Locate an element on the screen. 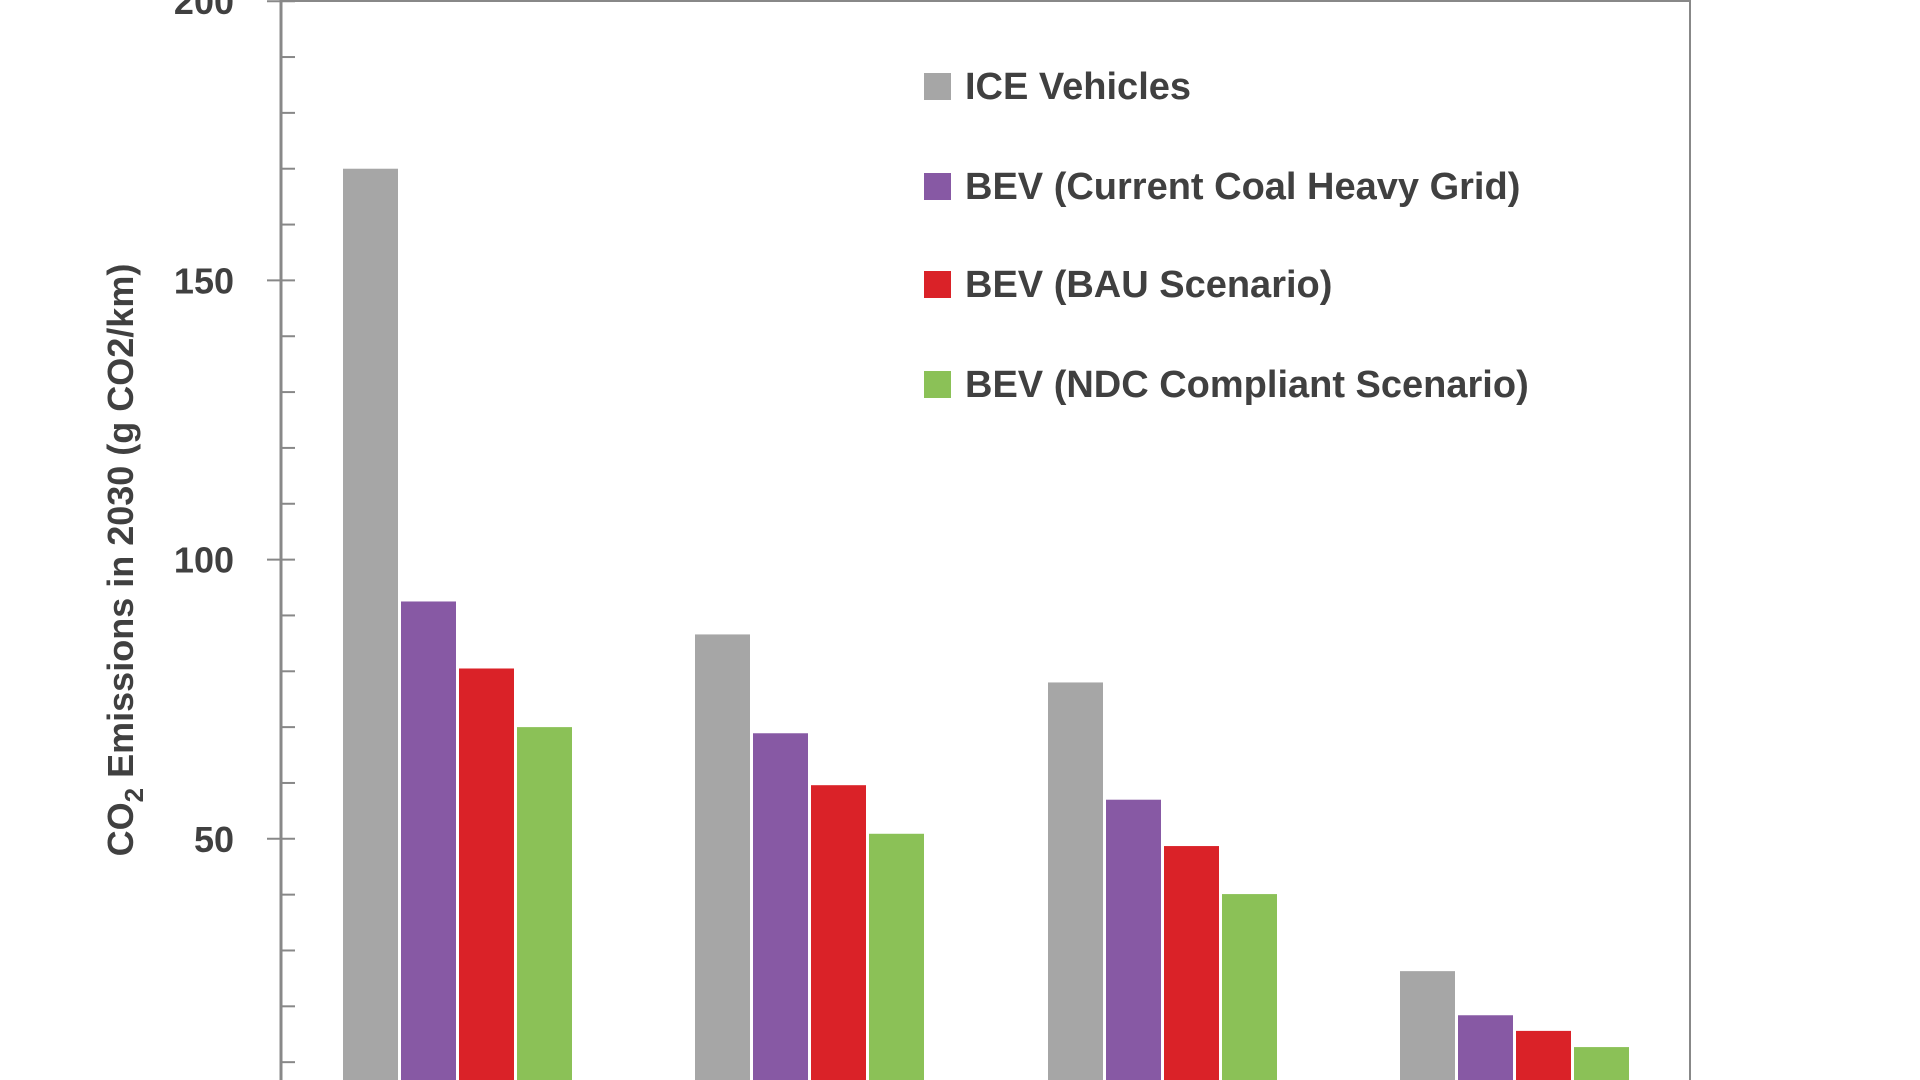  y-axis-label: CO2 Emissions in 2030 (g CO2/km) is located at coordinates (124, 560).